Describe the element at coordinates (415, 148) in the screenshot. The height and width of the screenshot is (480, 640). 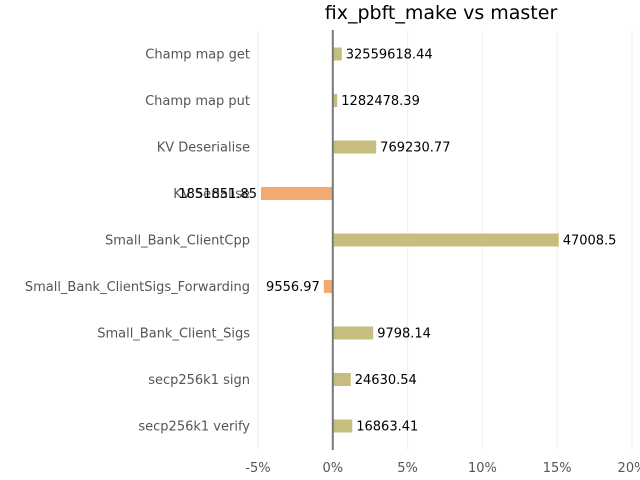
I see `data-label: 769230.77` at that location.